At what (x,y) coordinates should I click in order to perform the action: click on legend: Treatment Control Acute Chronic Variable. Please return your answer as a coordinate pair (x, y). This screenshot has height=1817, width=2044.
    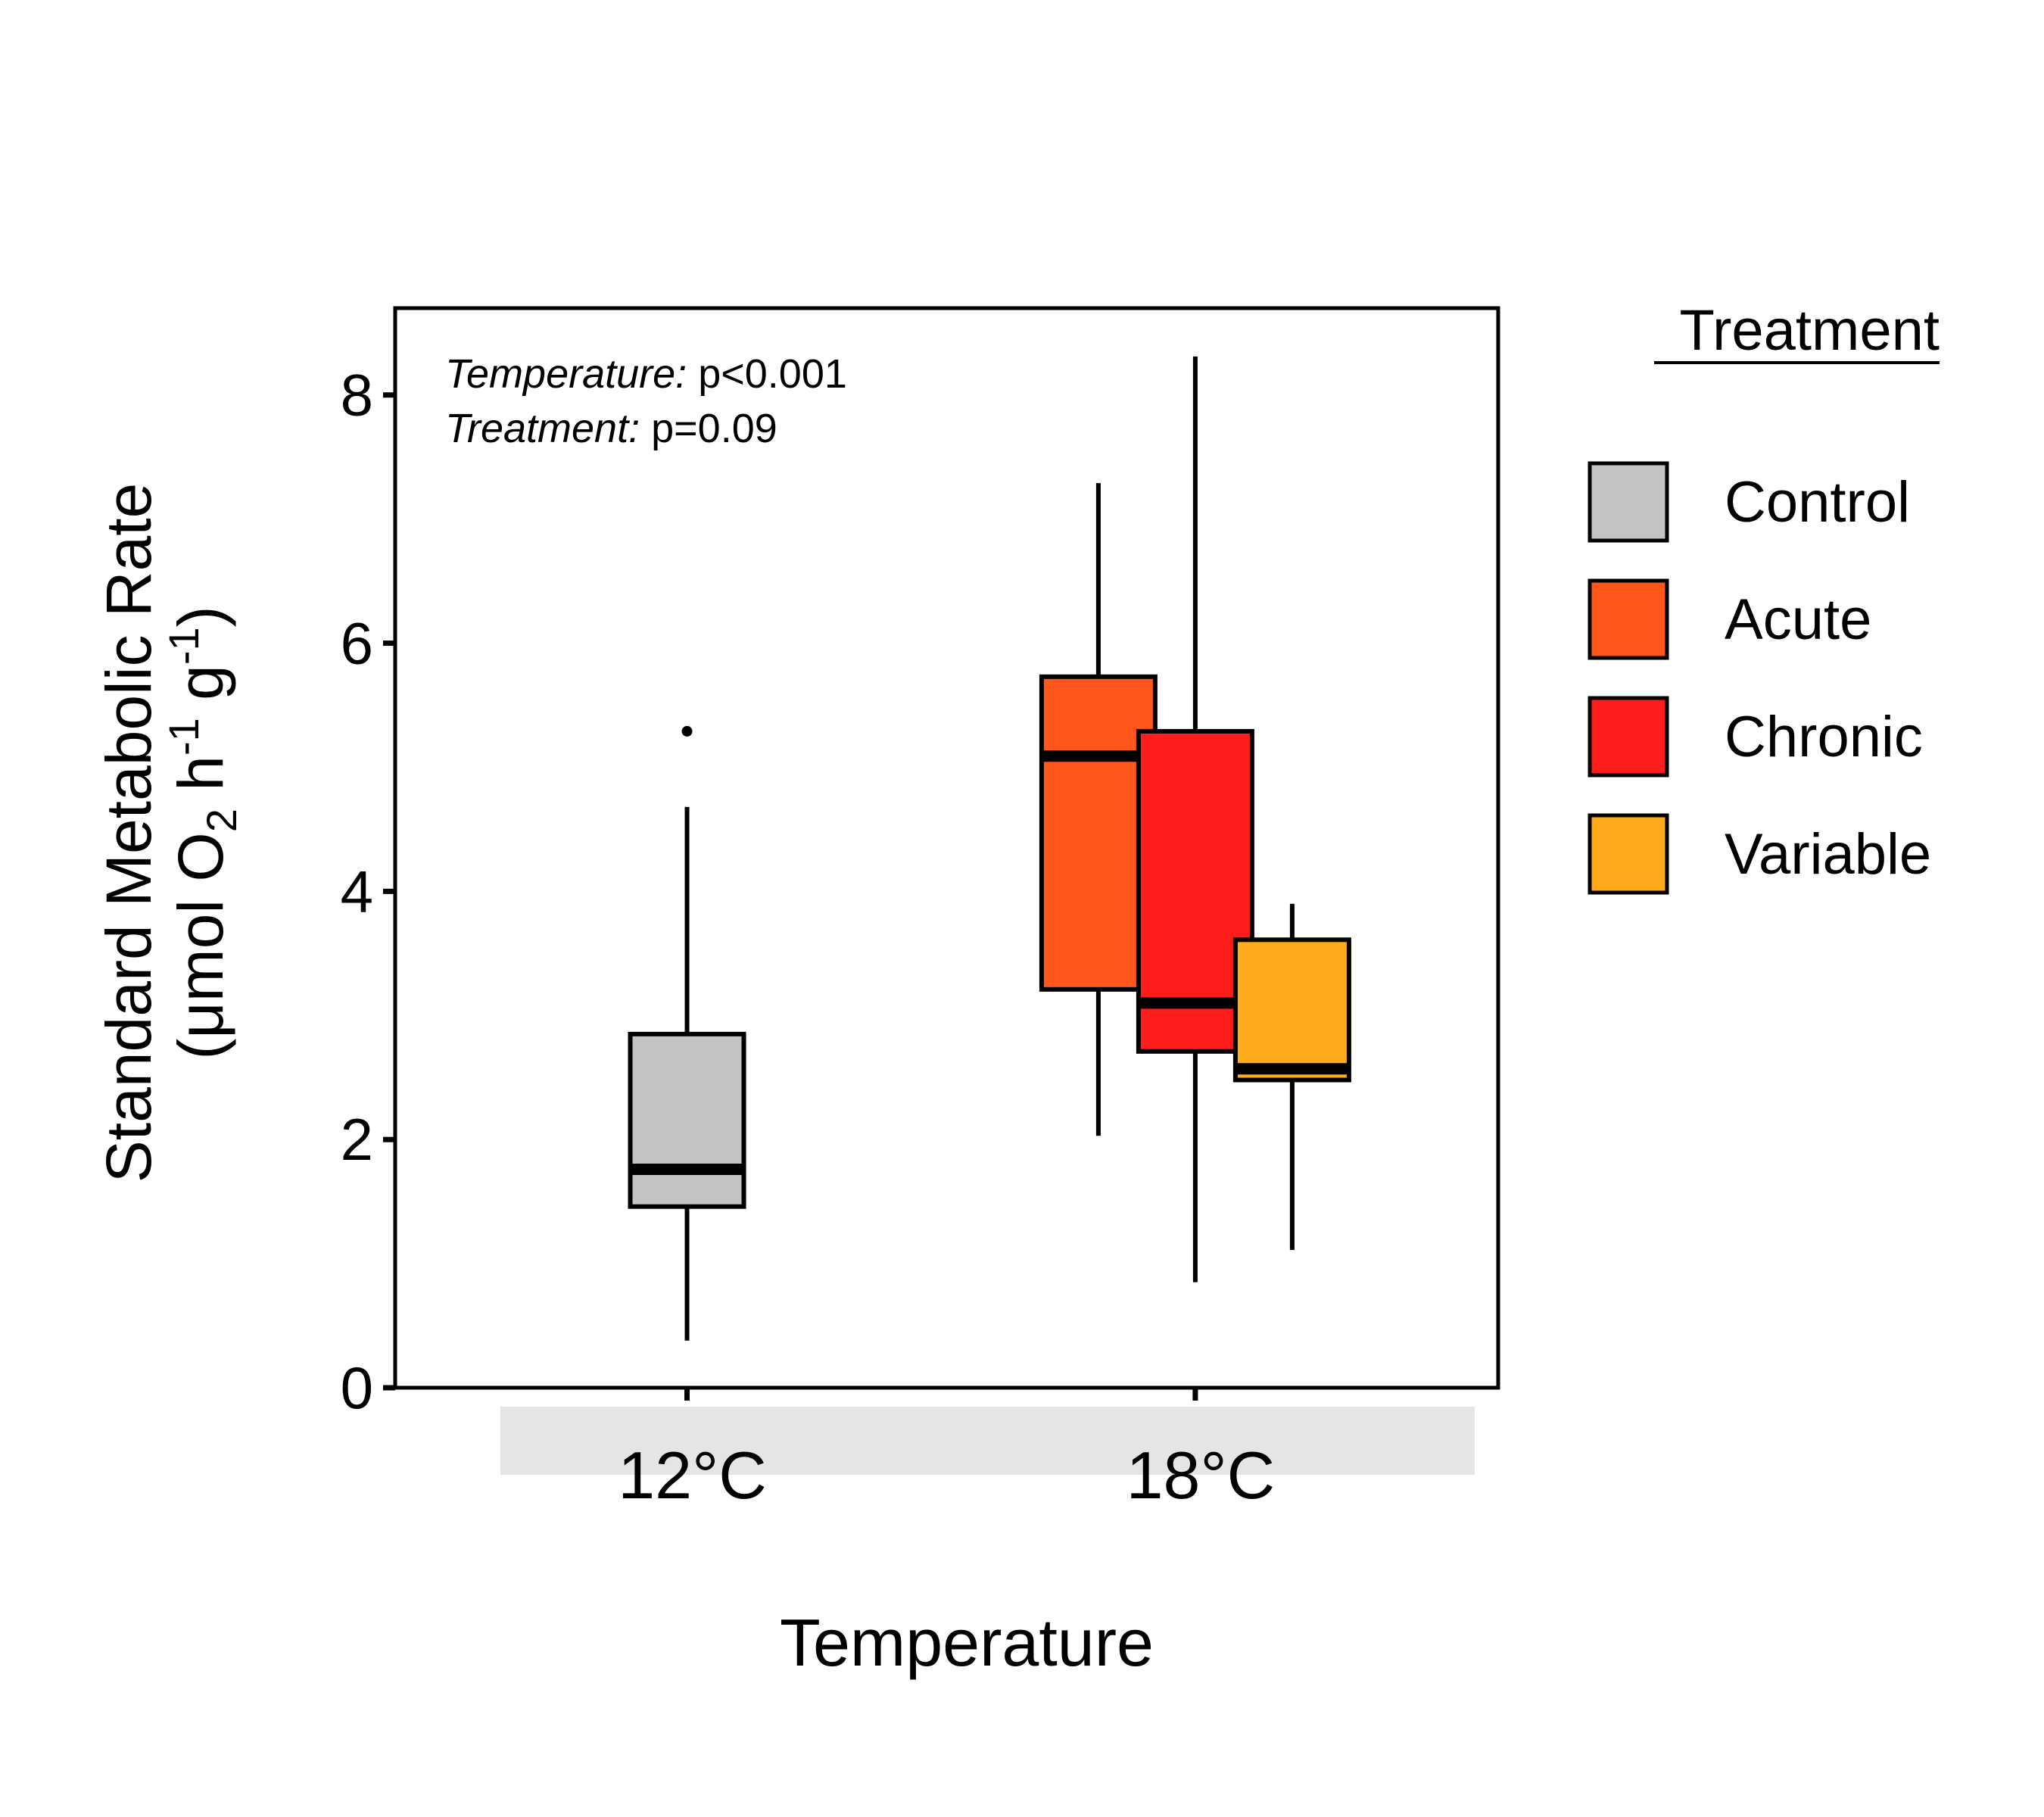
    Looking at the image, I should click on (1764, 596).